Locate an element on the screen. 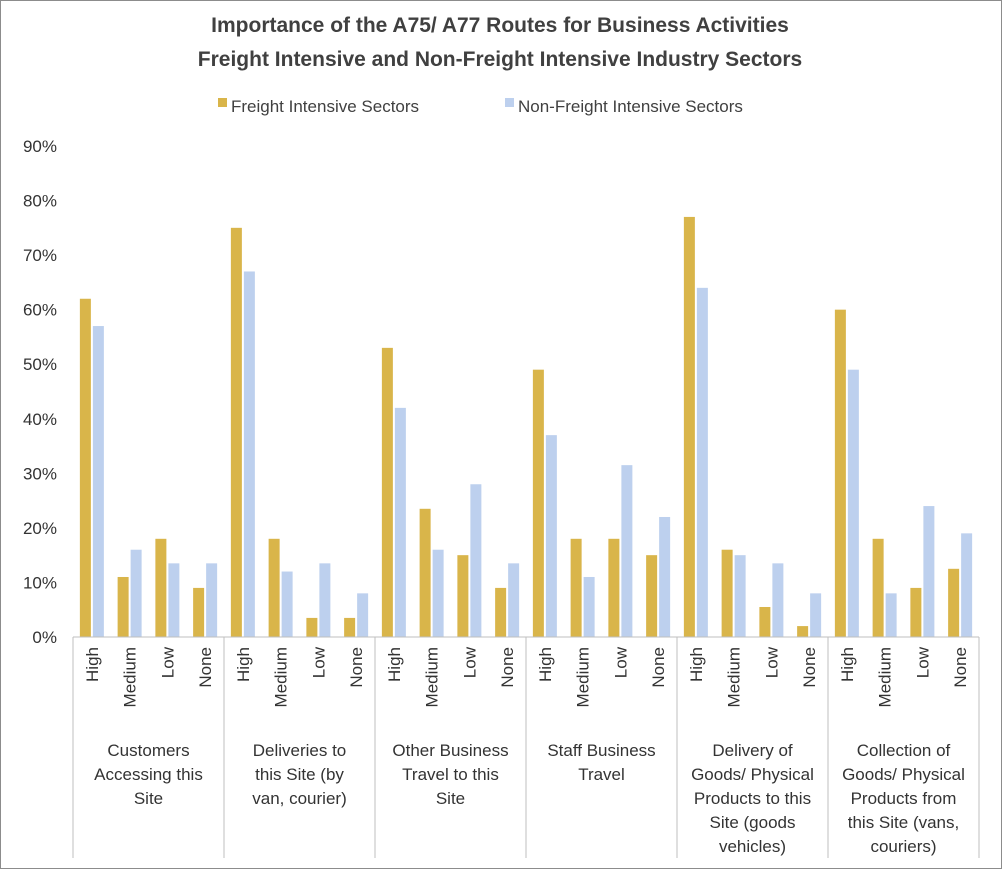 Image resolution: width=1002 pixels, height=869 pixels. y-tick-label: 80% is located at coordinates (40, 201).